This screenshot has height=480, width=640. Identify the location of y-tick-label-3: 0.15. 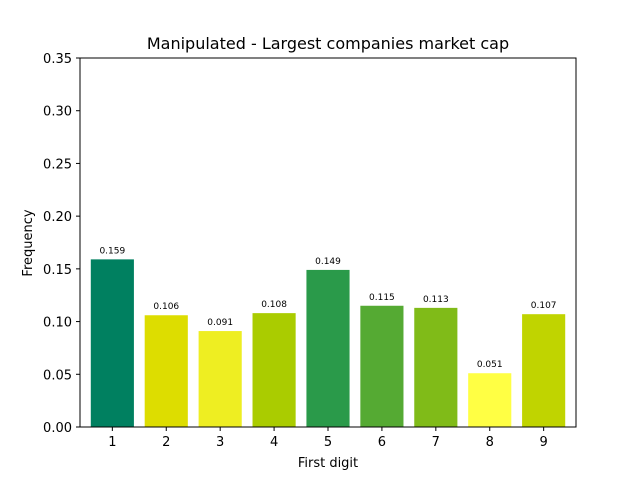
(57, 270).